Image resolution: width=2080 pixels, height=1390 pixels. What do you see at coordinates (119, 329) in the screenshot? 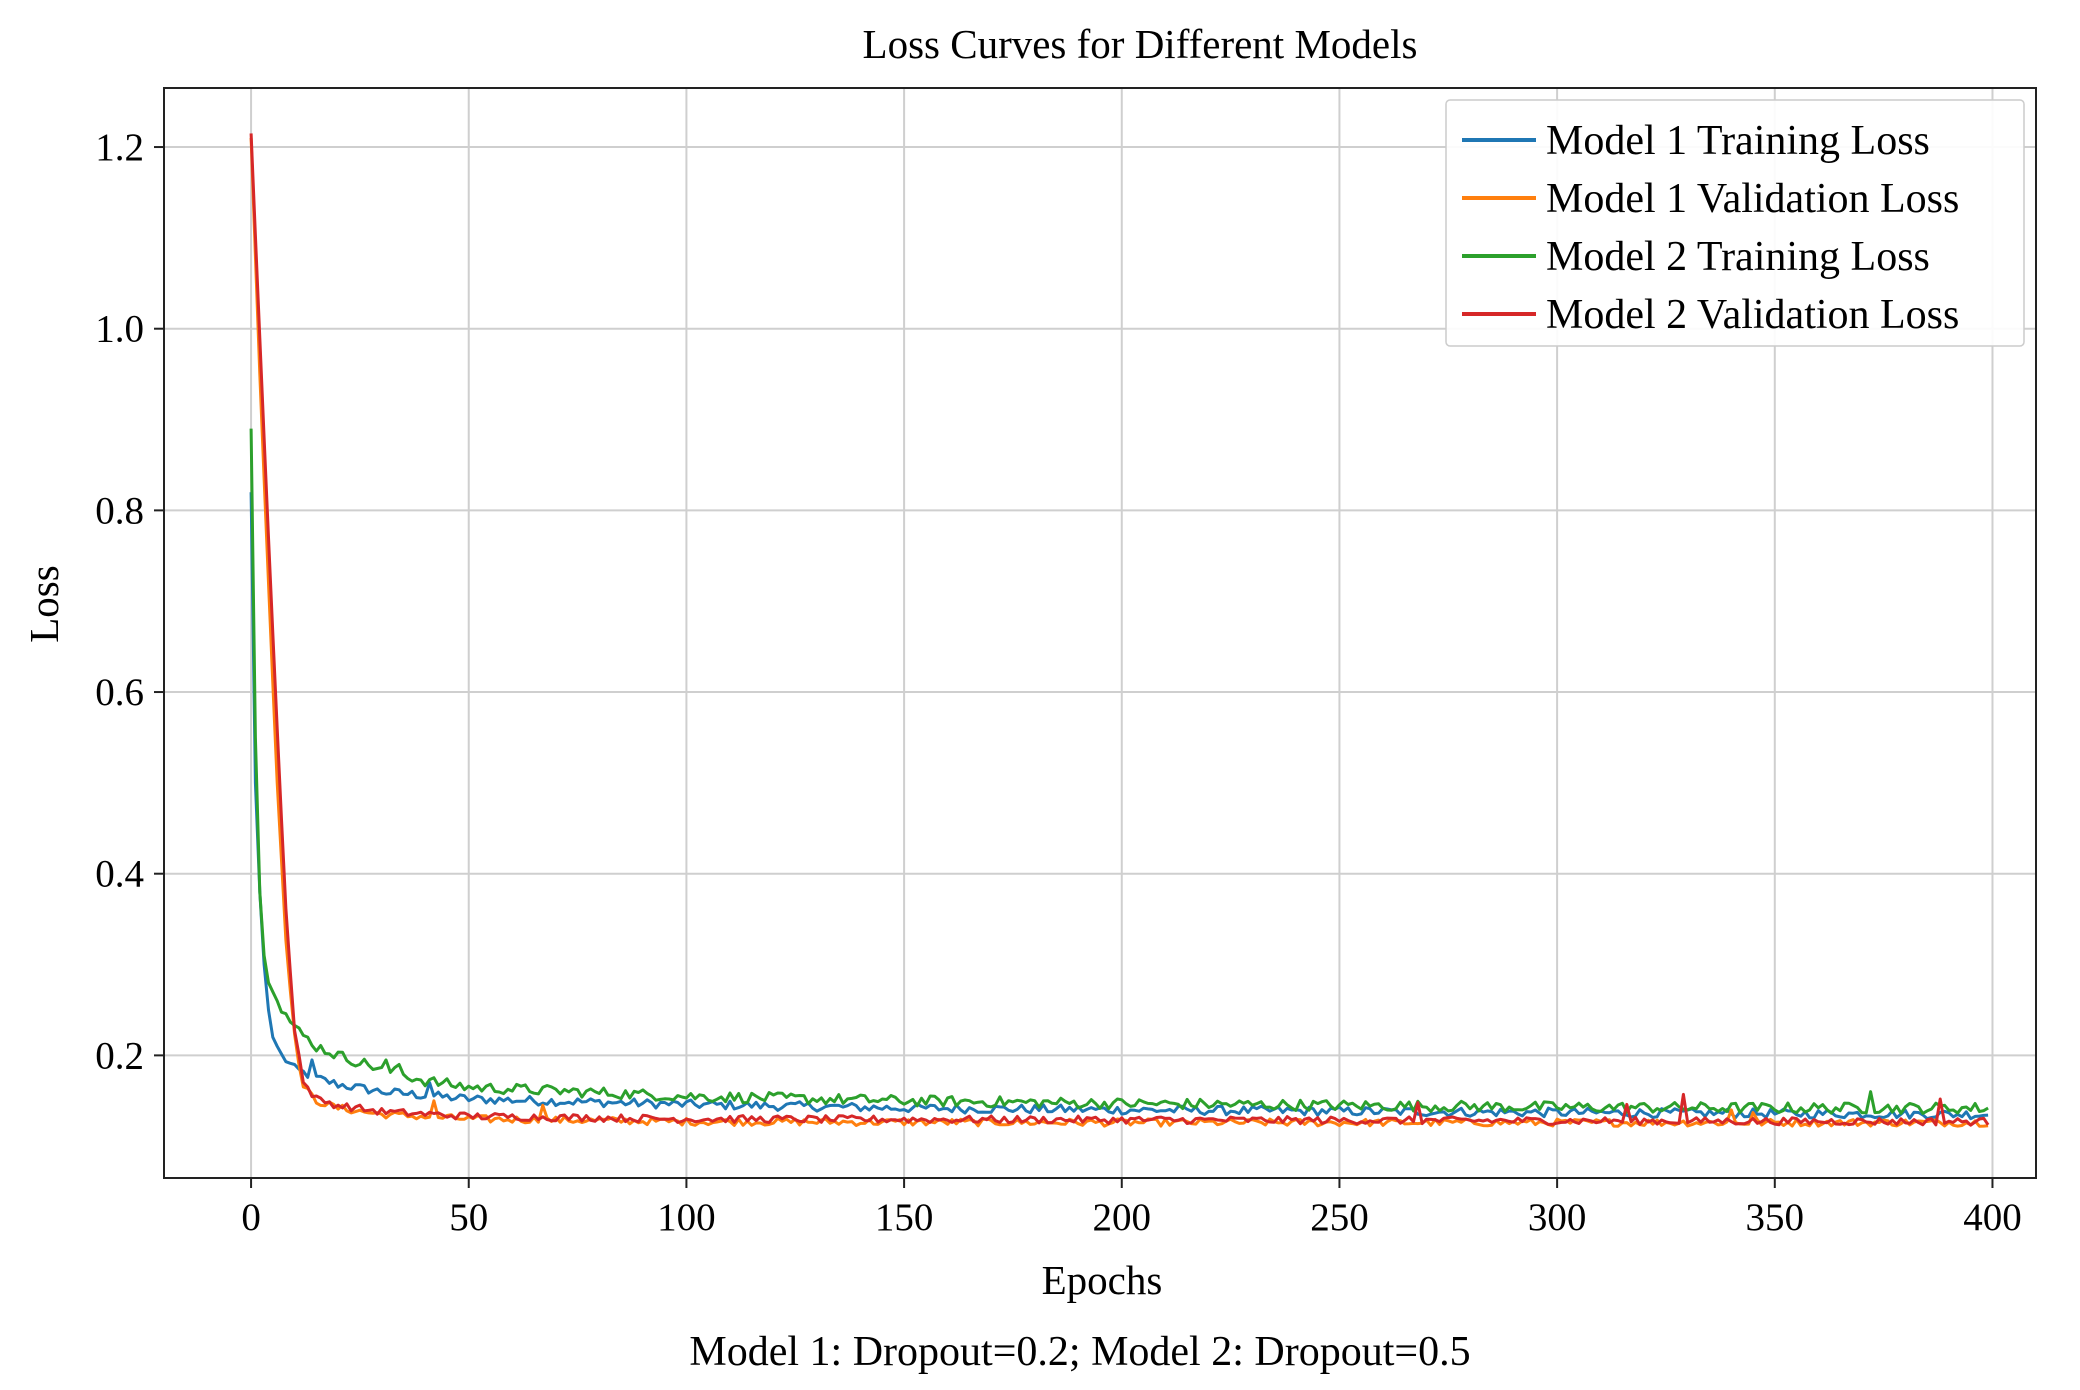
I see `y-tick-label: 1.0` at bounding box center [119, 329].